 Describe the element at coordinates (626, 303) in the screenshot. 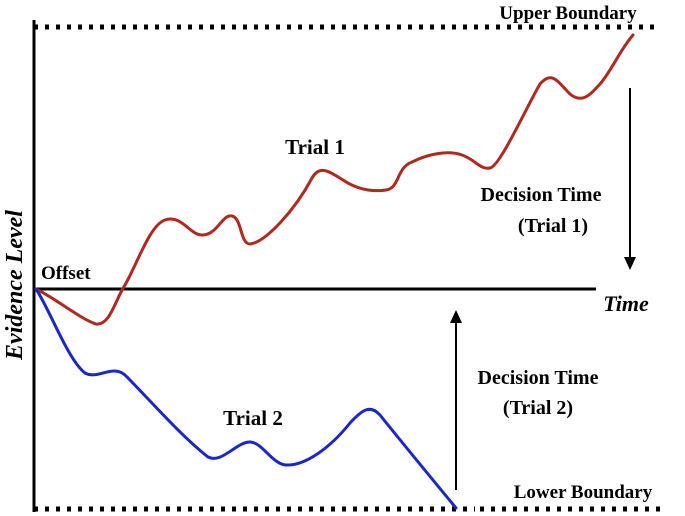

I see `time-axis-label: Time` at that location.